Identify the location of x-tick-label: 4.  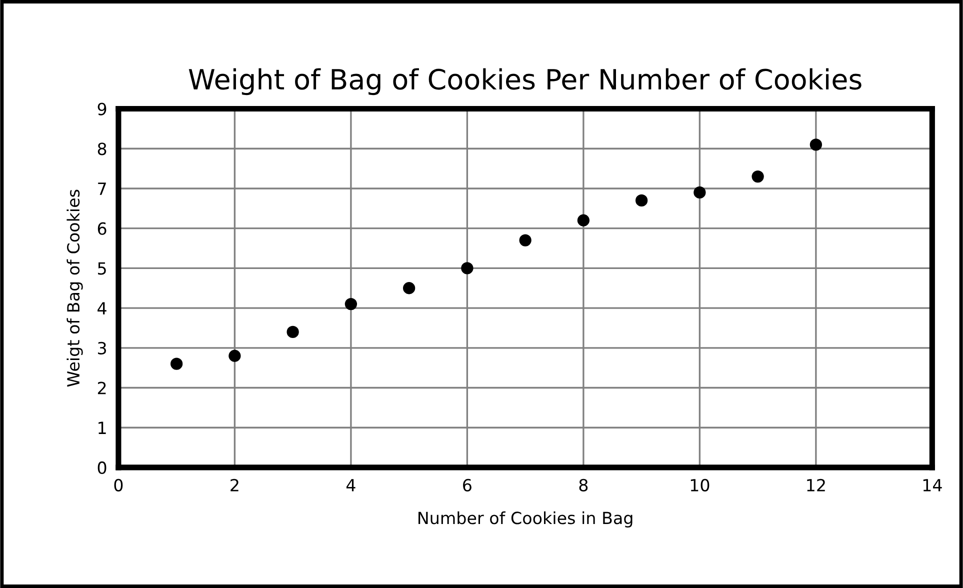
(351, 485).